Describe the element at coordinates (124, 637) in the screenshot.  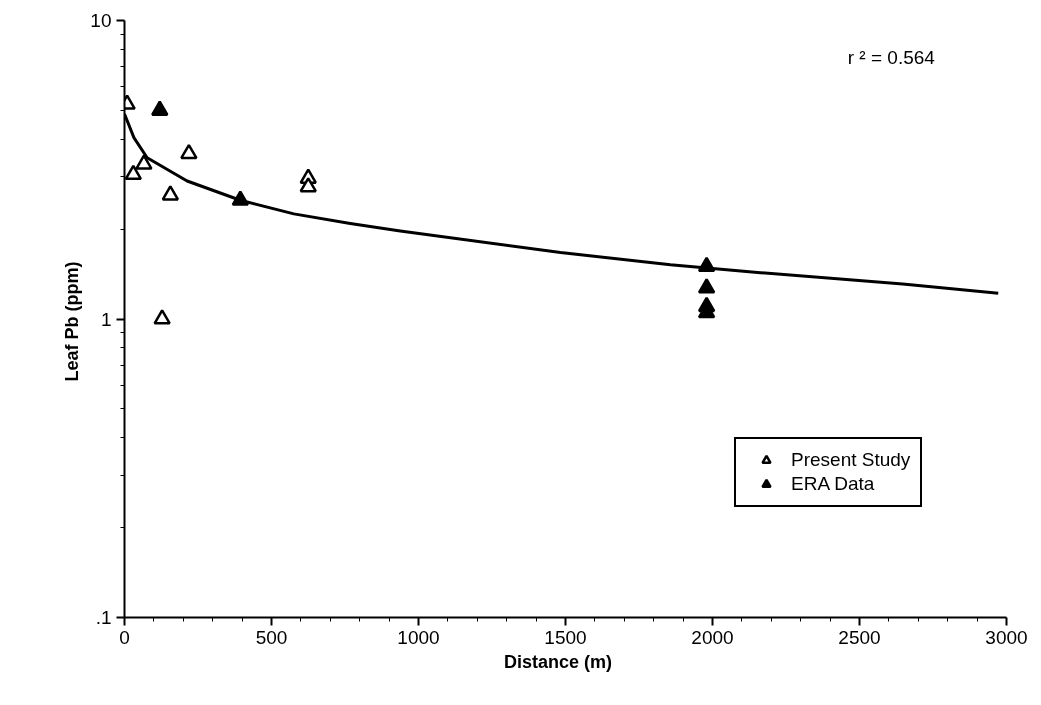
I see `x-tick-label: 0` at that location.